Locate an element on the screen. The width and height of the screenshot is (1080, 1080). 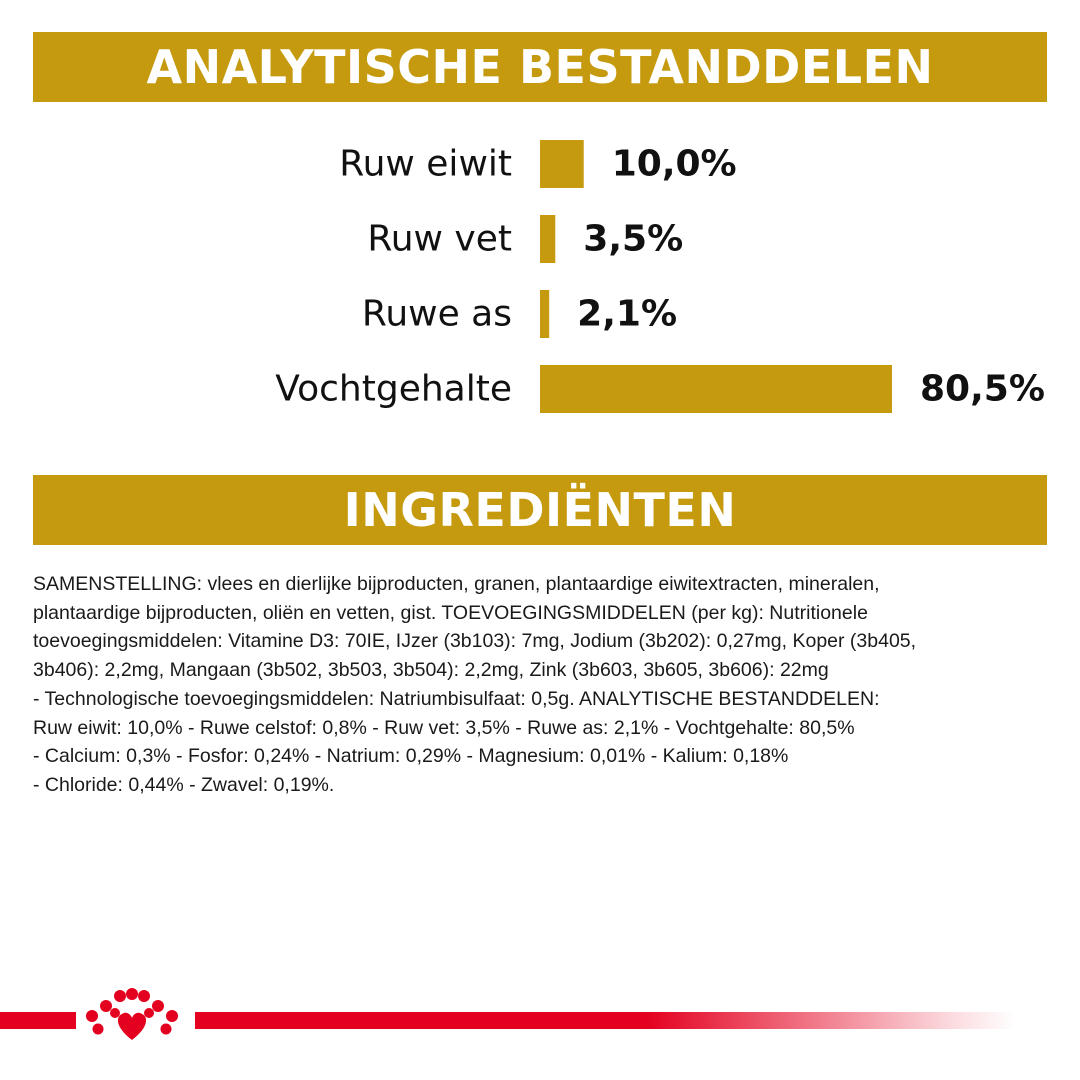
footer-line-right is located at coordinates (605, 1020).